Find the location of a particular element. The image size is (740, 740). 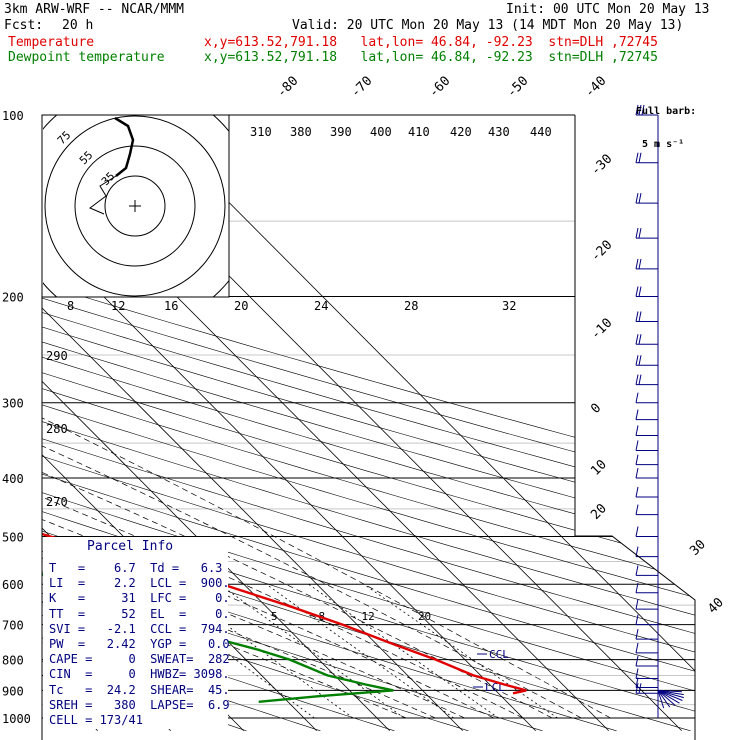

parcel-info-title: Parcel Info is located at coordinates (130, 546).